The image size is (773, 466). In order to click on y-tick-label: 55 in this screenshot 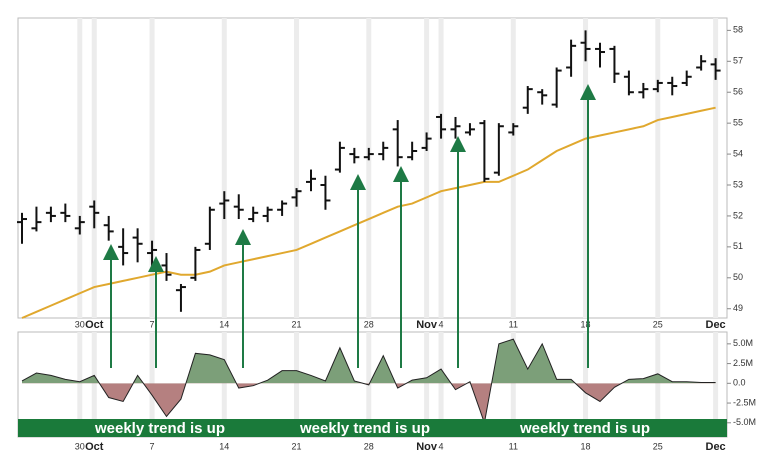, I will do `click(738, 123)`.